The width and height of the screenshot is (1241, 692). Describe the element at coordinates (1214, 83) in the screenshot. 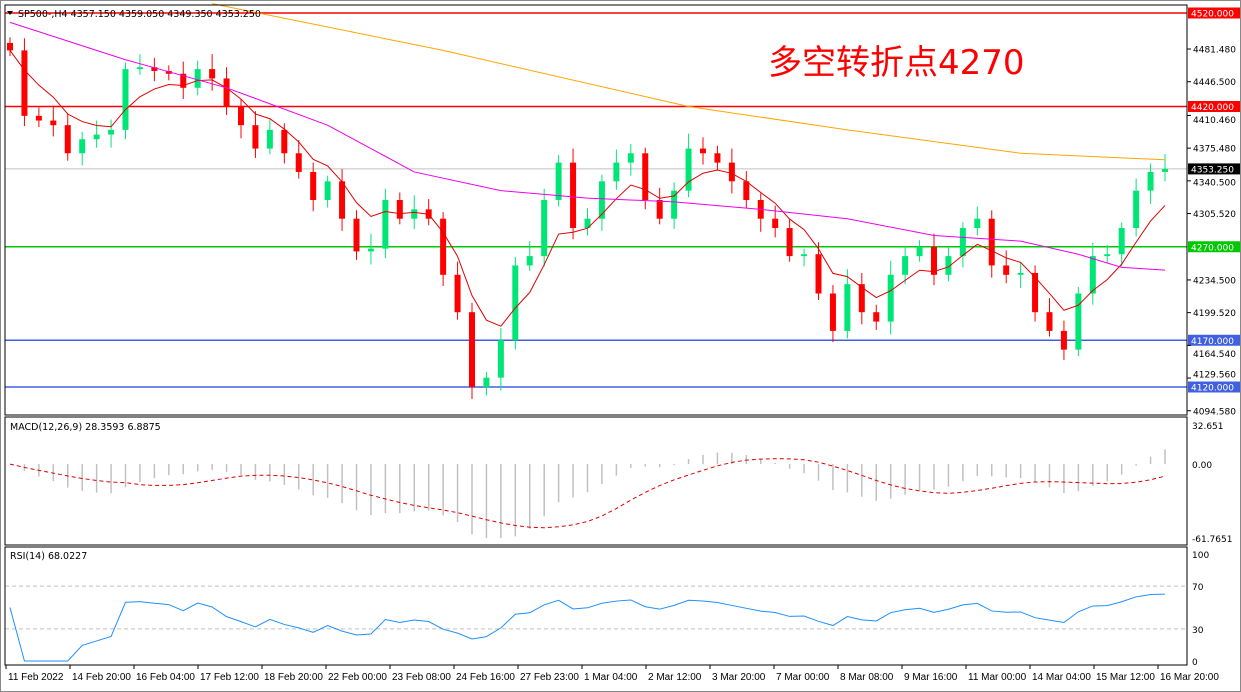

I see `price-tick-label: 4446.500` at that location.